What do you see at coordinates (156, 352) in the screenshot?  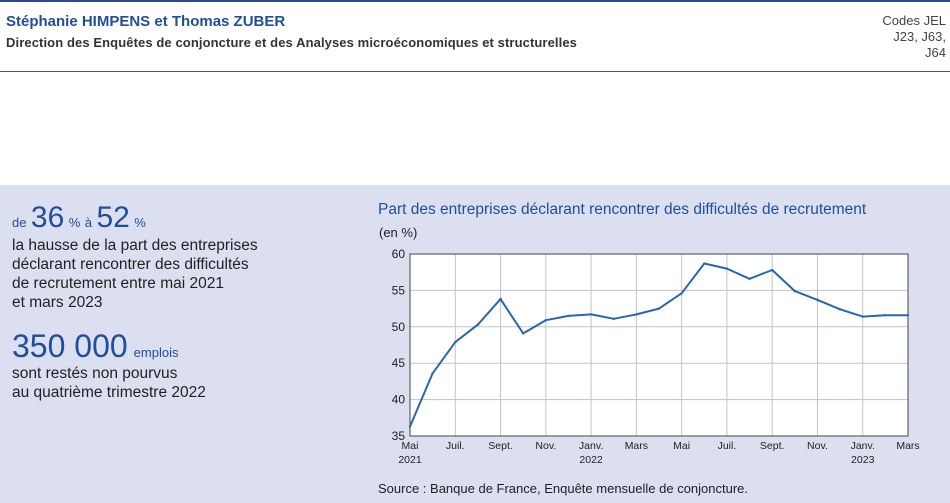 I see `kf2-unit: emplois` at bounding box center [156, 352].